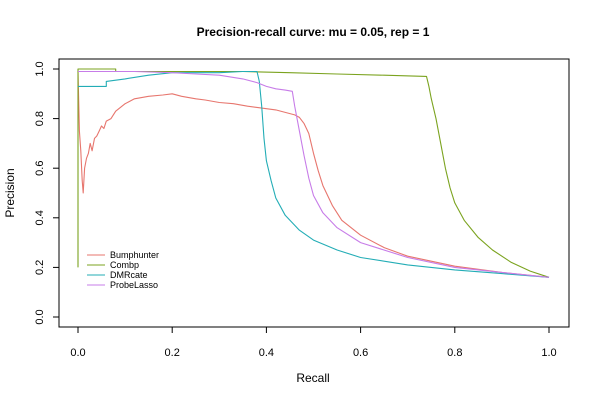 The image size is (600, 400). I want to click on y-tick-label: 1.0, so click(40, 68).